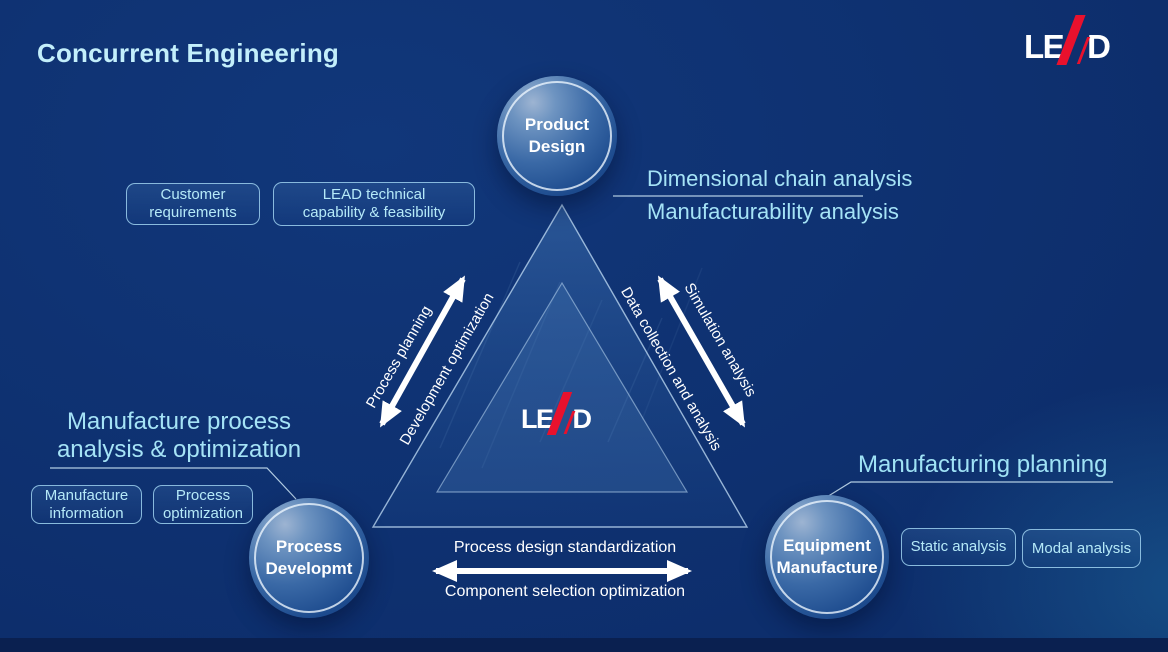  Describe the element at coordinates (827, 567) in the screenshot. I see `equipment-manufacture-line2: Manufacture` at that location.